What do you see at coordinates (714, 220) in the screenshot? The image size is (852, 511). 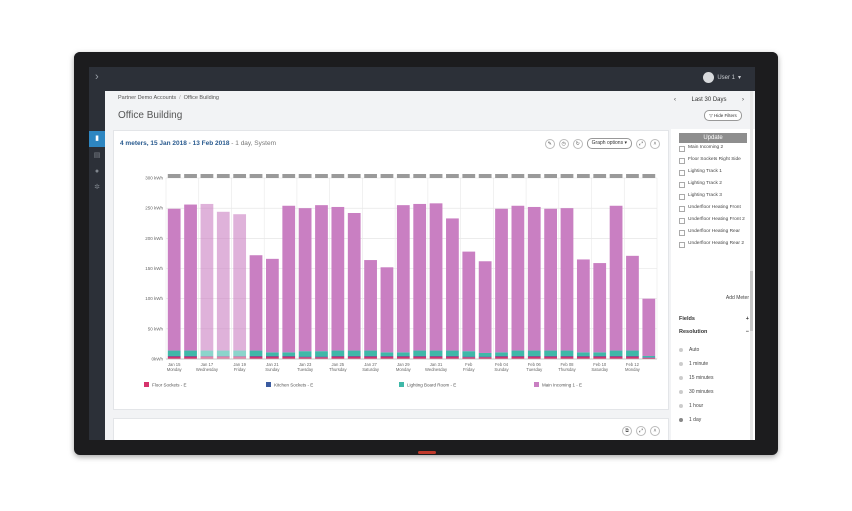 I see `meter-item: Underfloor Heating Front 2` at bounding box center [714, 220].